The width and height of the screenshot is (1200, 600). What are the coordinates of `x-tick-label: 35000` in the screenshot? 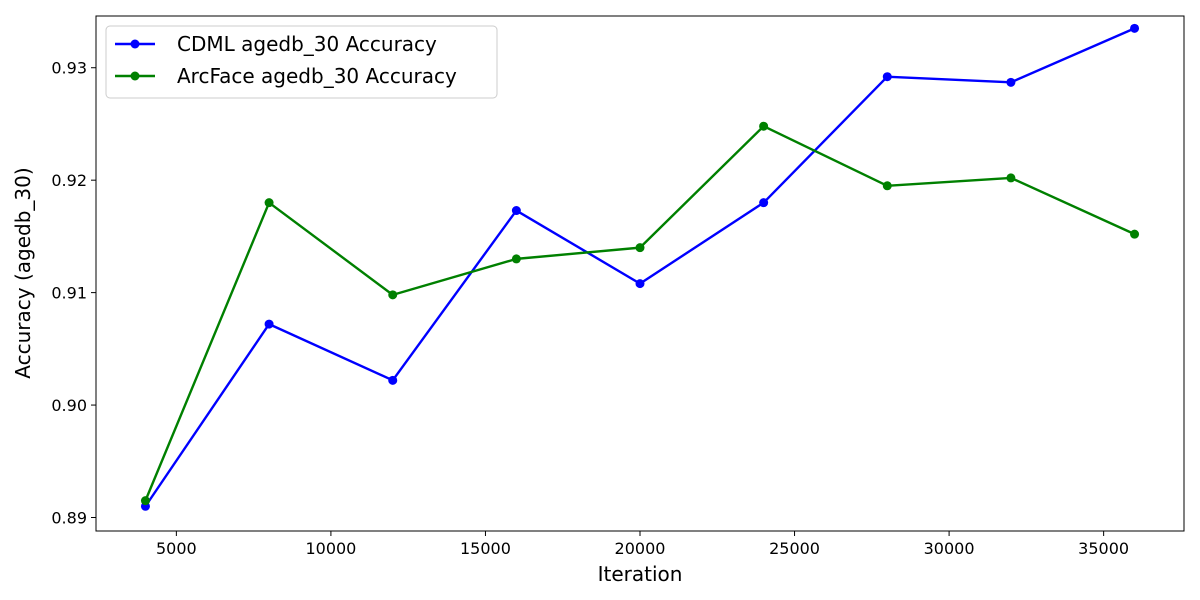 It's located at (1103, 548).